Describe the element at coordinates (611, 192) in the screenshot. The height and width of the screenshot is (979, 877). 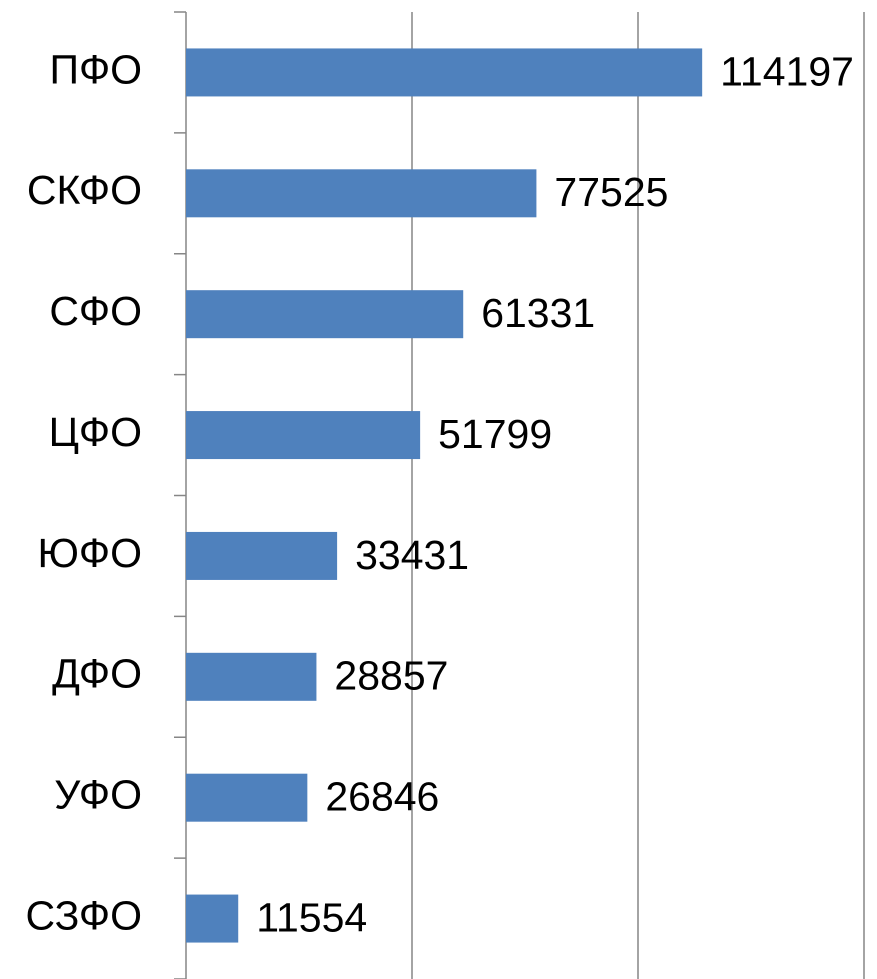
I see `data-label: 77525` at that location.